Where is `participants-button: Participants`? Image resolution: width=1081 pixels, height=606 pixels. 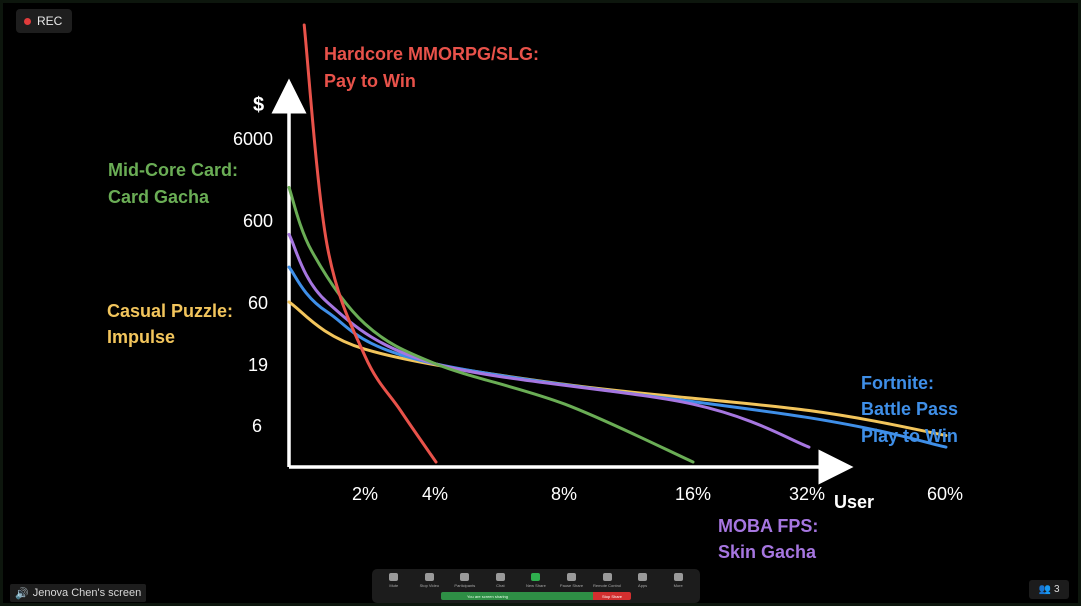
participants-button: Participants is located at coordinates (465, 579).